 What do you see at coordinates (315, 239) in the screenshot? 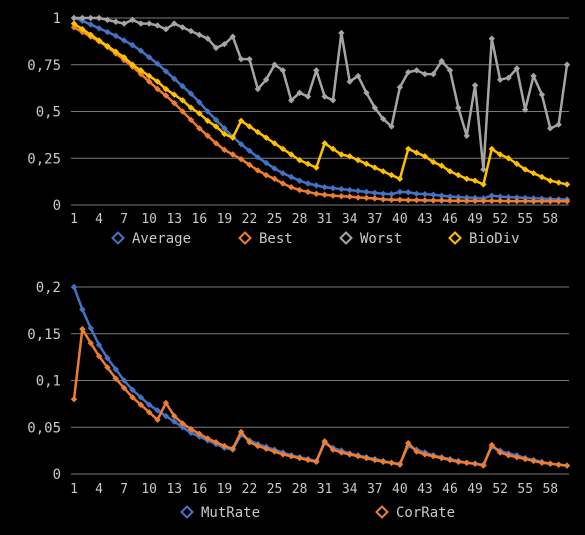
I see `legend: Average Best Worst BioDiv` at bounding box center [315, 239].